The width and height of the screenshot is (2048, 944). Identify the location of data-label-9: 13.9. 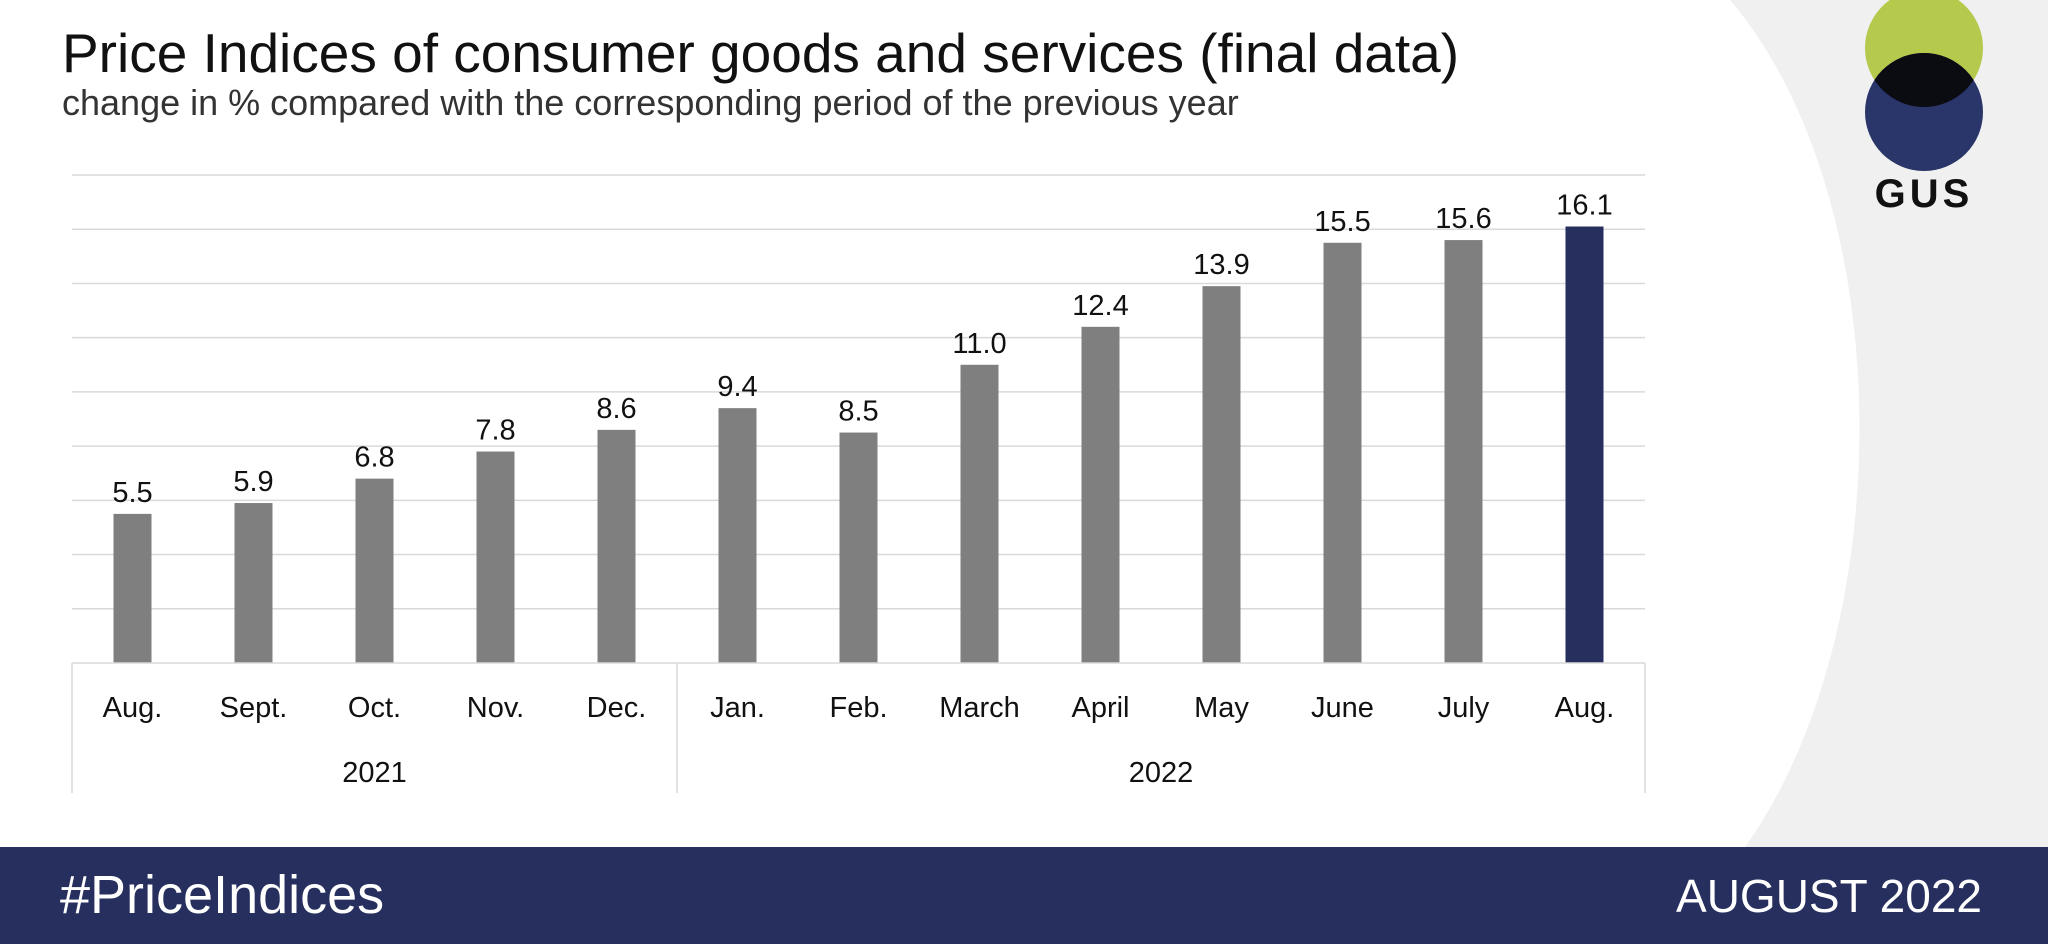
(1221, 265).